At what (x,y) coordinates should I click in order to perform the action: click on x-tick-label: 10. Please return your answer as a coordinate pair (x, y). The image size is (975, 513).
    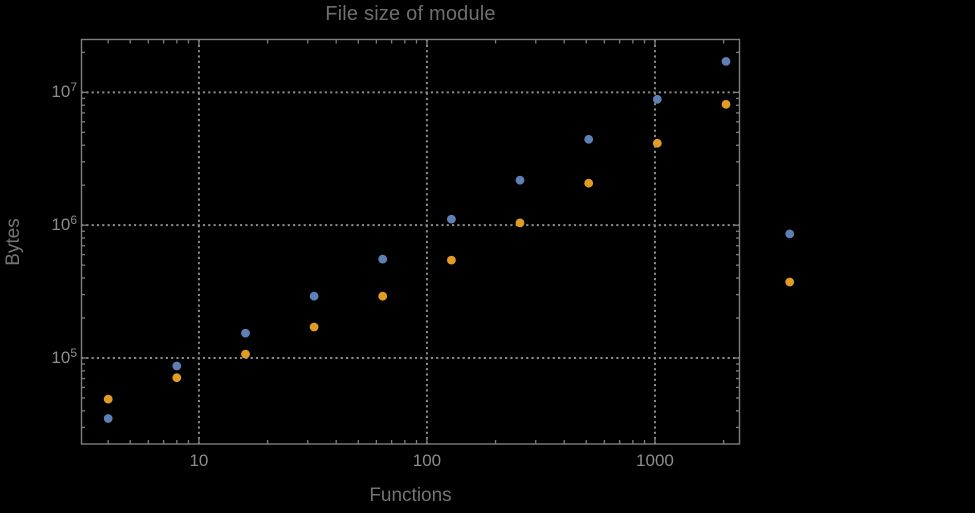
    Looking at the image, I should click on (199, 460).